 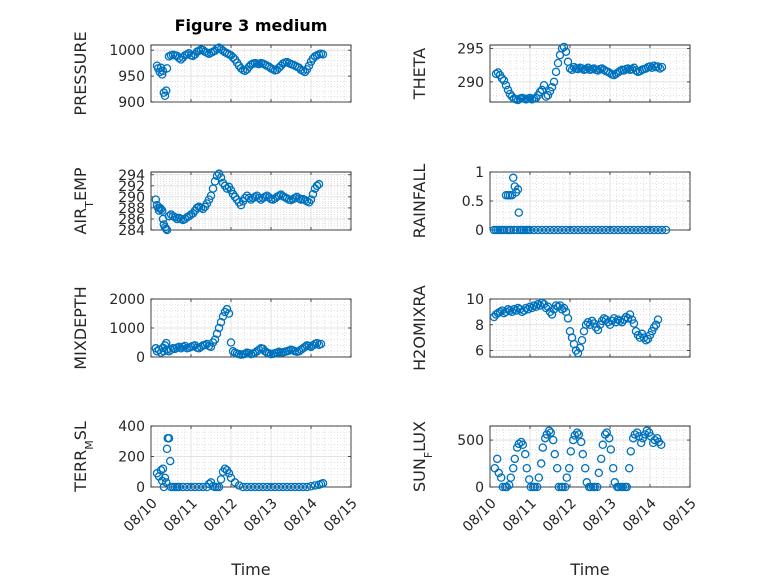 What do you see at coordinates (680, 515) in the screenshot?
I see `x-tick-label: 08/15` at bounding box center [680, 515].